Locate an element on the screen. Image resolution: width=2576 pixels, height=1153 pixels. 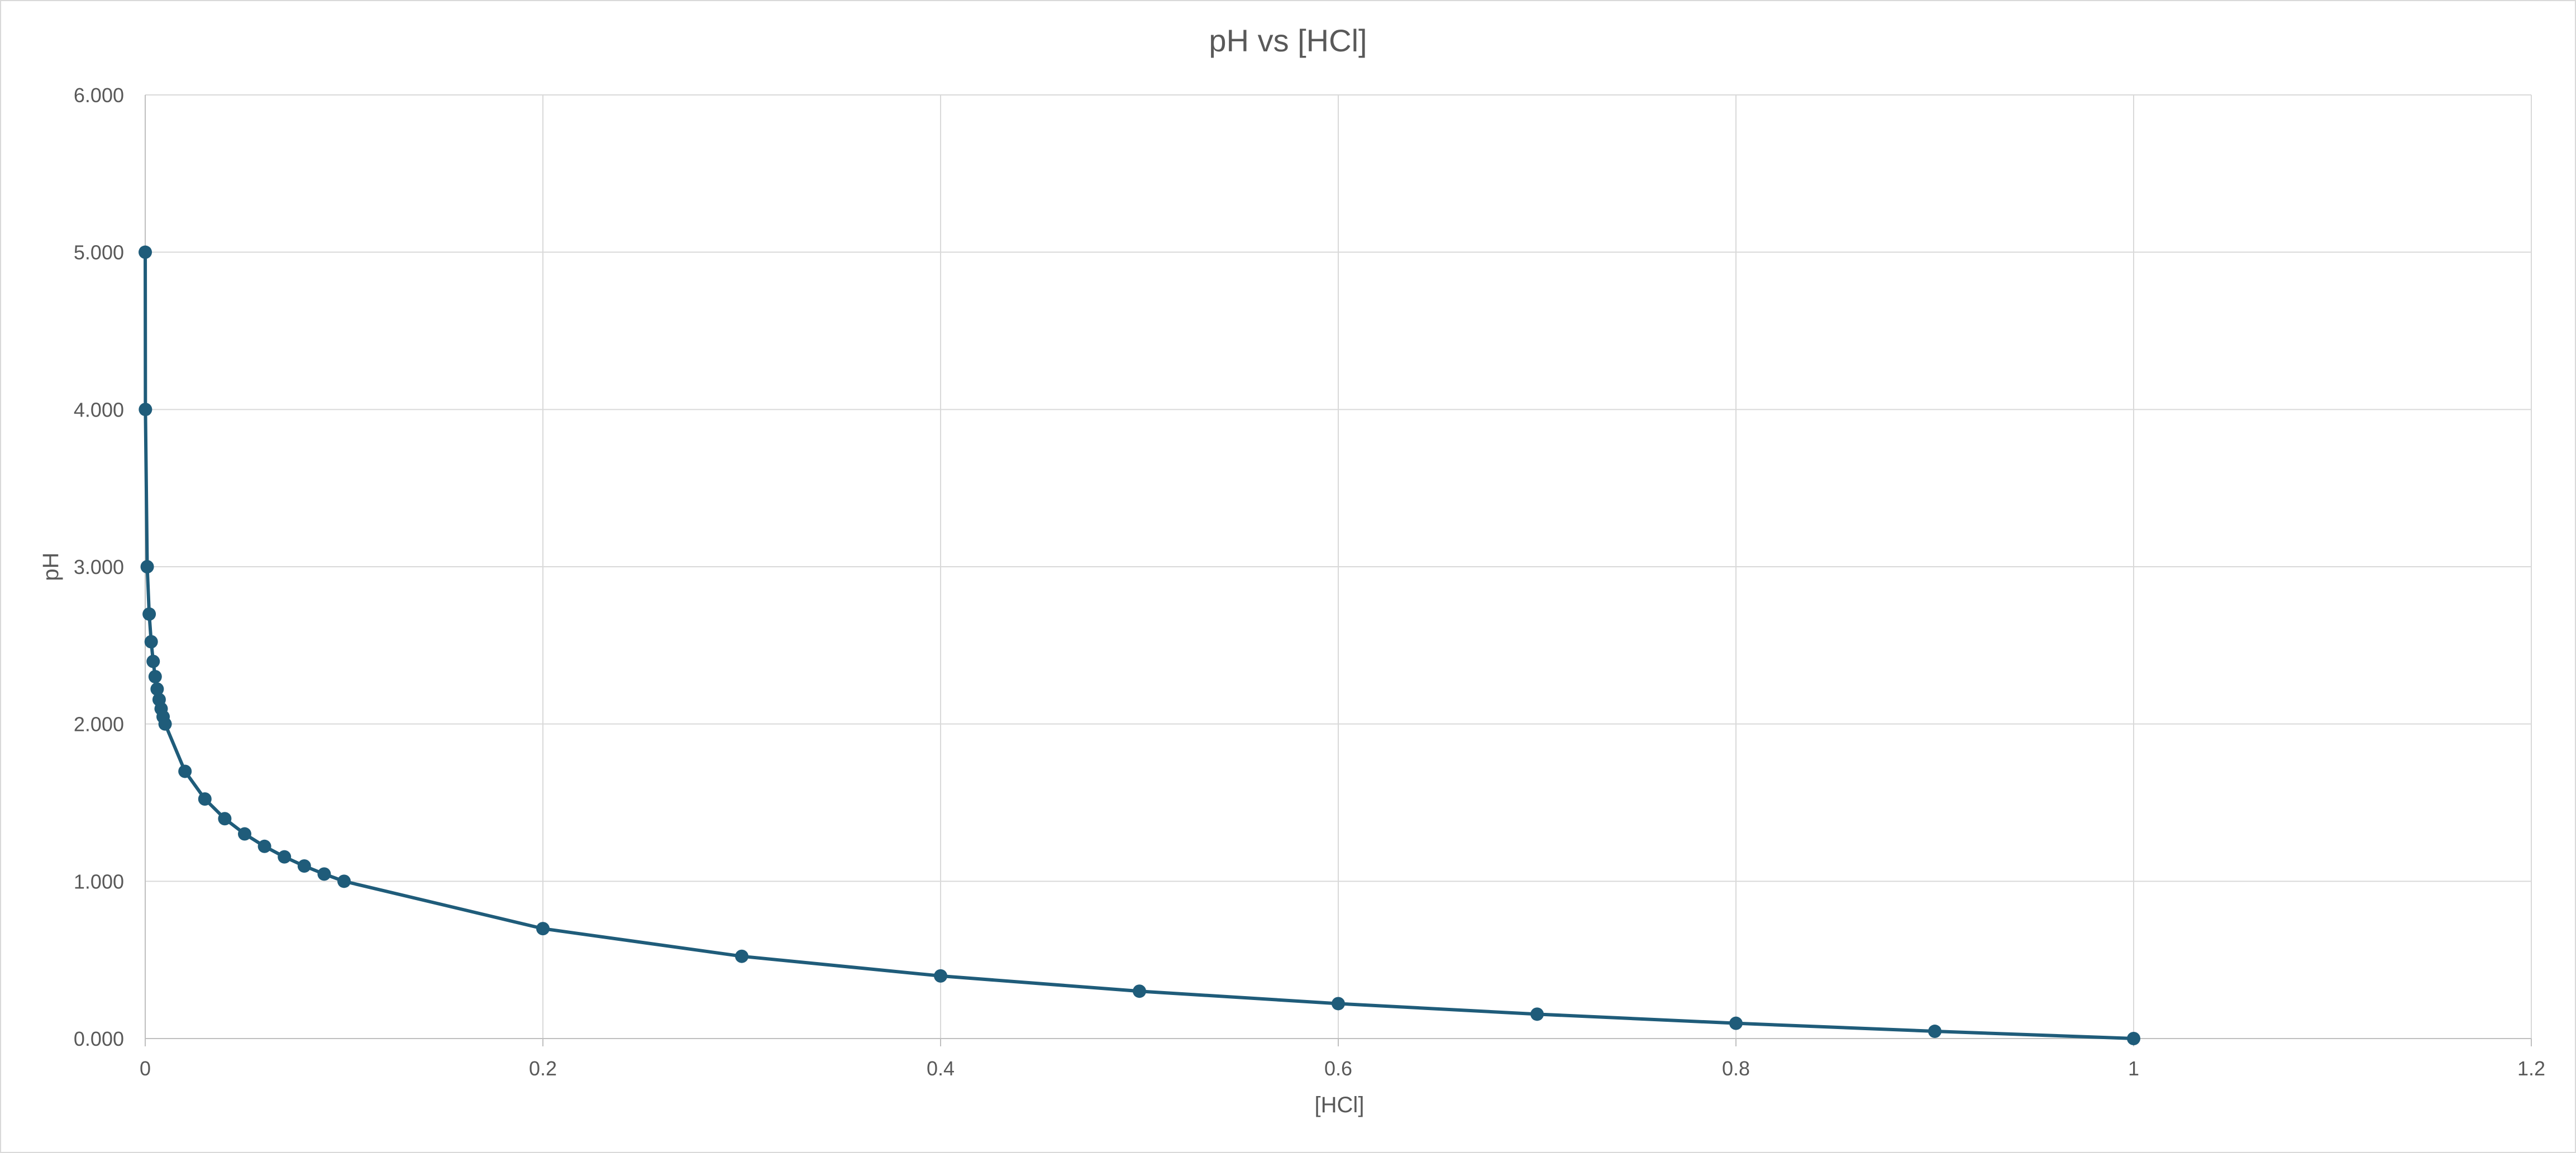
x-tick-label: 0.2 is located at coordinates (543, 1069).